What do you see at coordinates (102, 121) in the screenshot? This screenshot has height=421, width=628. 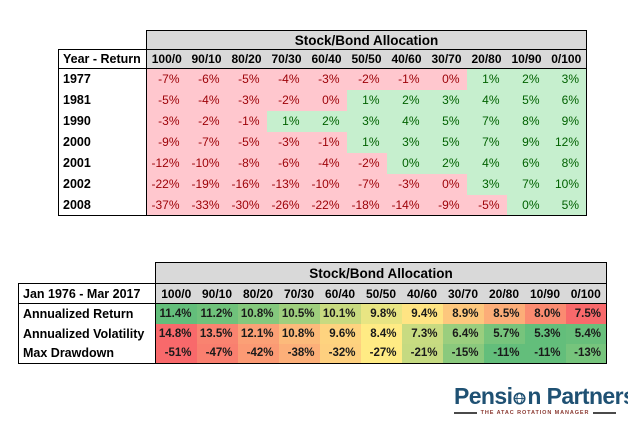 I see `row-label: 1990` at bounding box center [102, 121].